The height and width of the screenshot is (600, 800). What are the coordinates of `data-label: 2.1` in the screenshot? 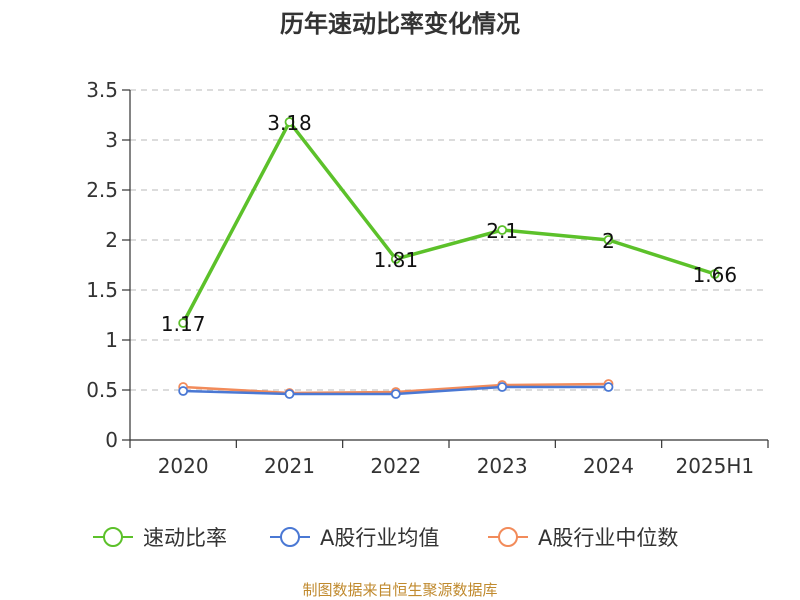 It's located at (502, 231).